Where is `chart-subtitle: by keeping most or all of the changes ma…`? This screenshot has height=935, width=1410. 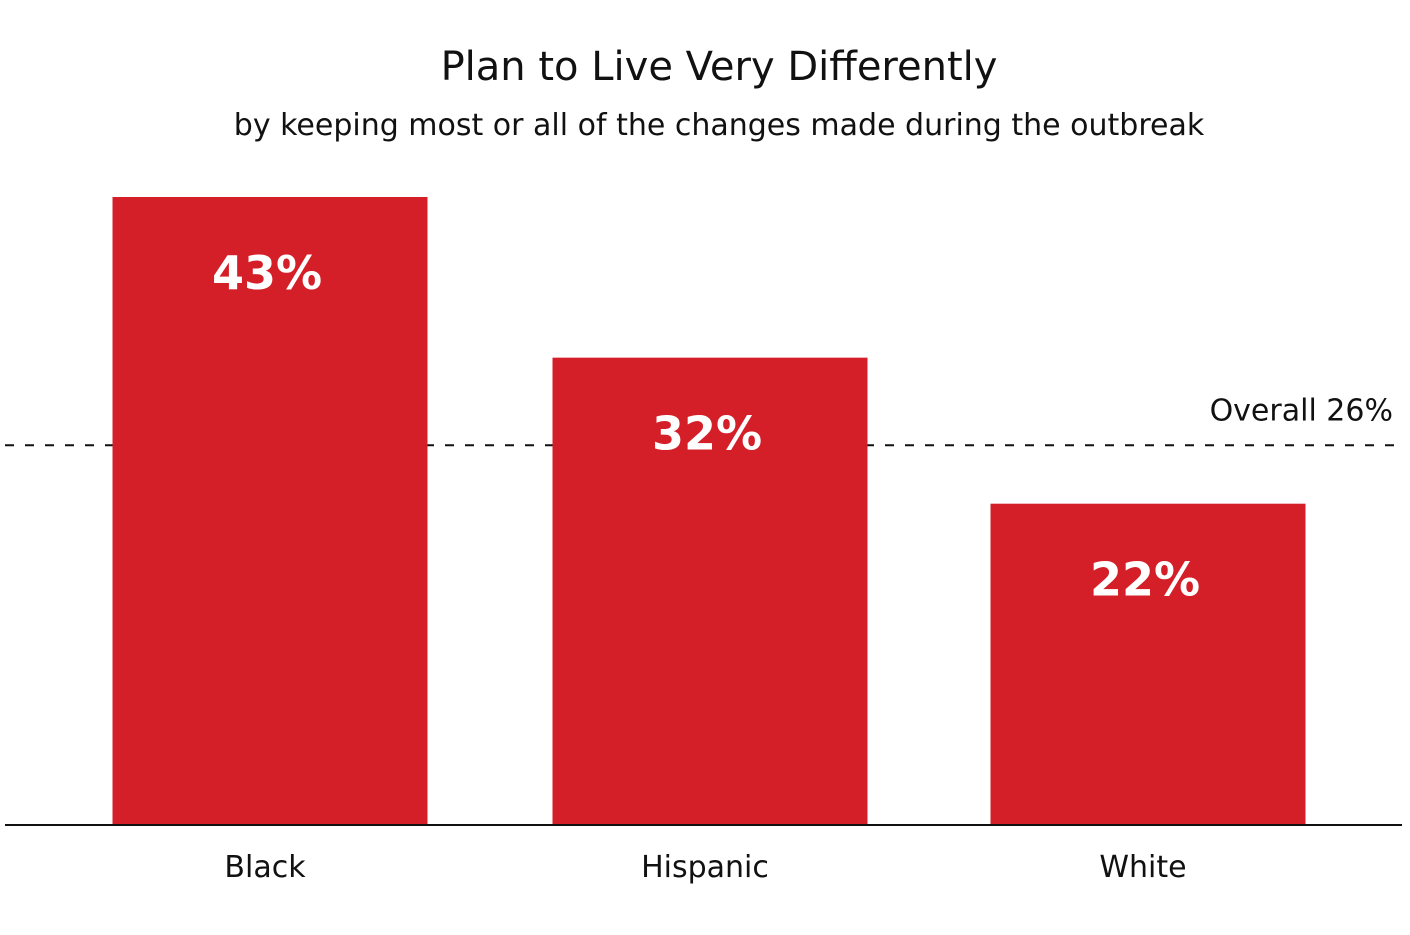
chart-subtitle: by keeping most or all of the changes ma… is located at coordinates (719, 125).